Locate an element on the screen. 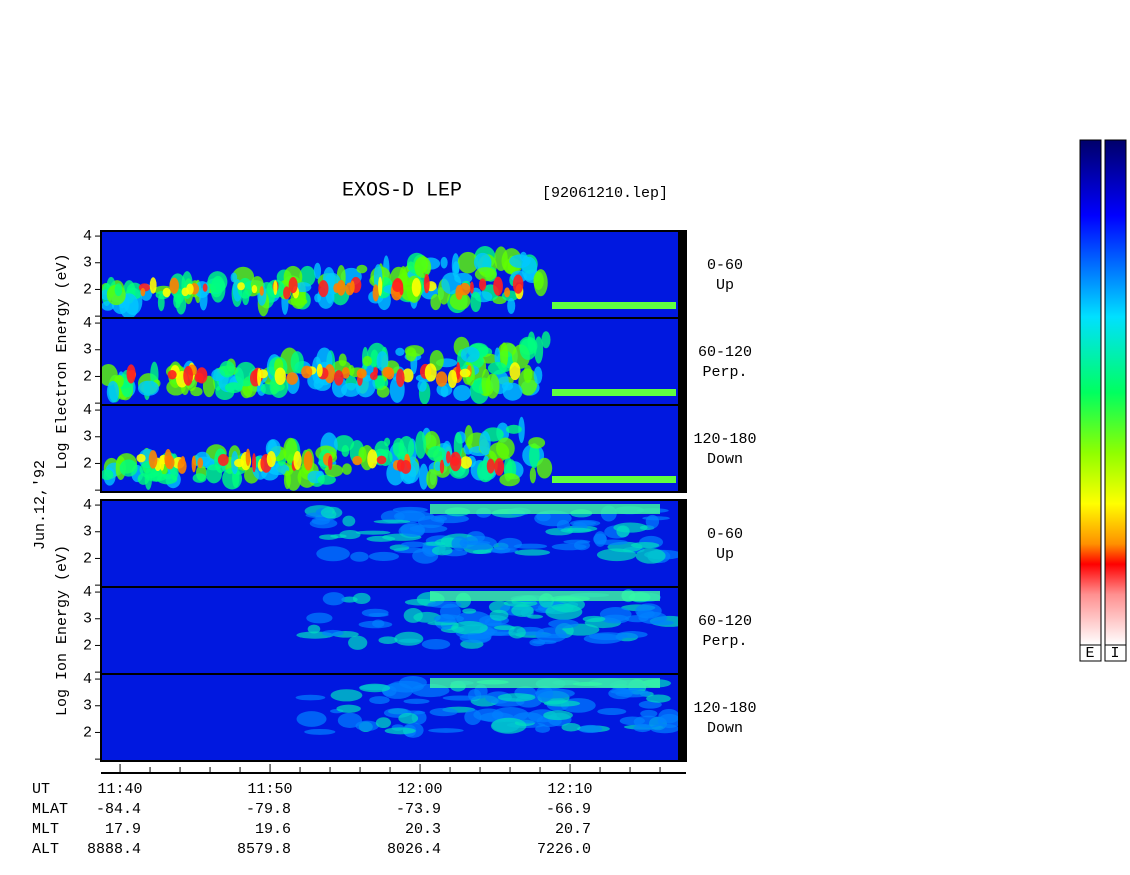 The height and width of the screenshot is (875, 1130). ephemeris-value: -66.9 is located at coordinates (568, 809).